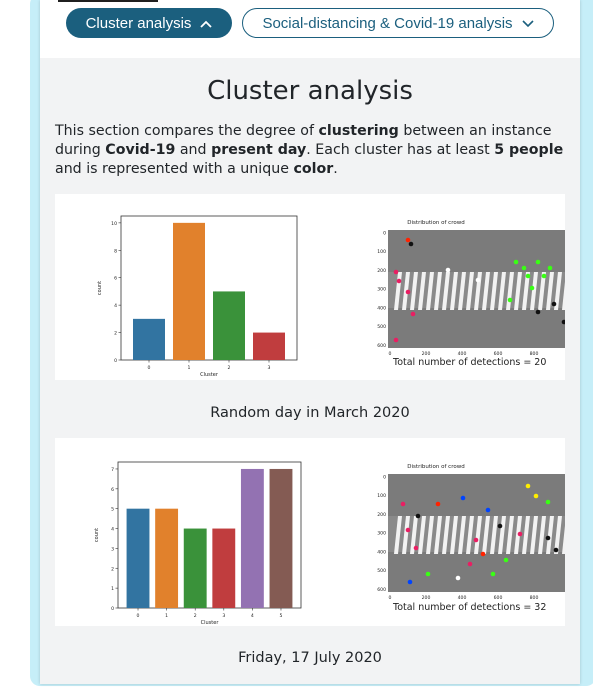  I want to click on desc-bold: 5 people, so click(529, 150).